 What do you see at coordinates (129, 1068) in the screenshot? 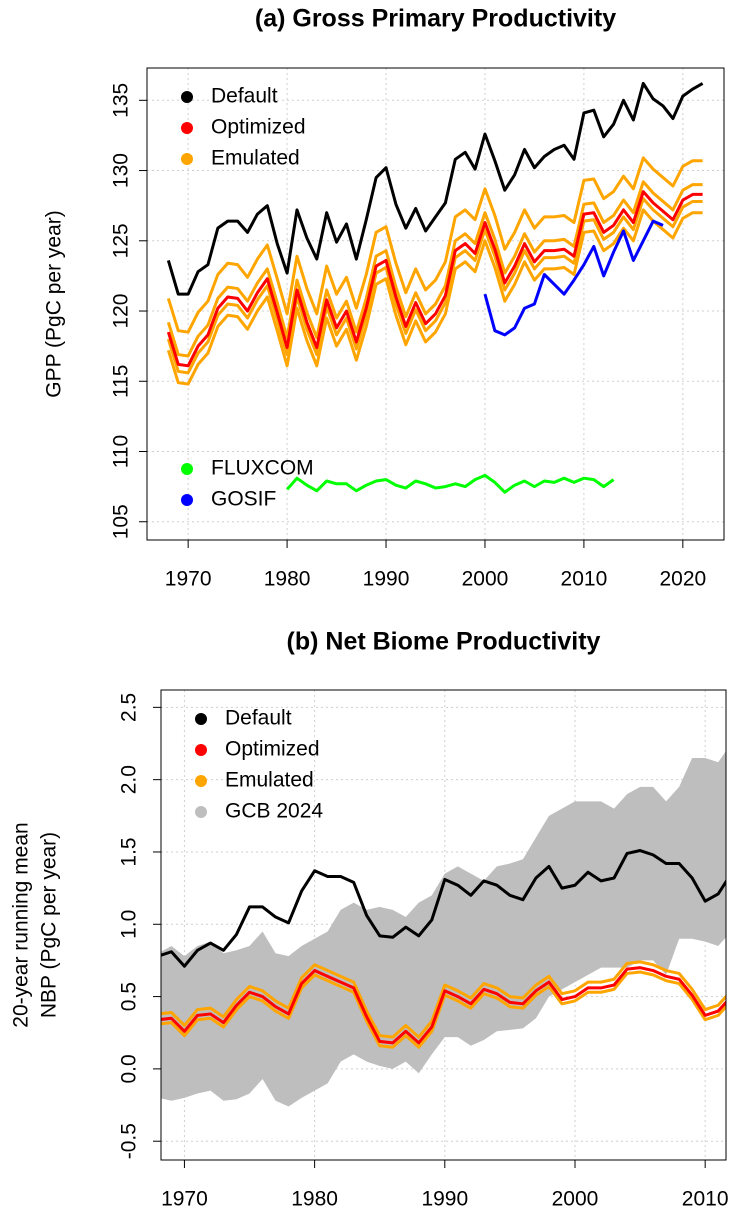
I see `y-tick-label: 0.0` at bounding box center [129, 1068].